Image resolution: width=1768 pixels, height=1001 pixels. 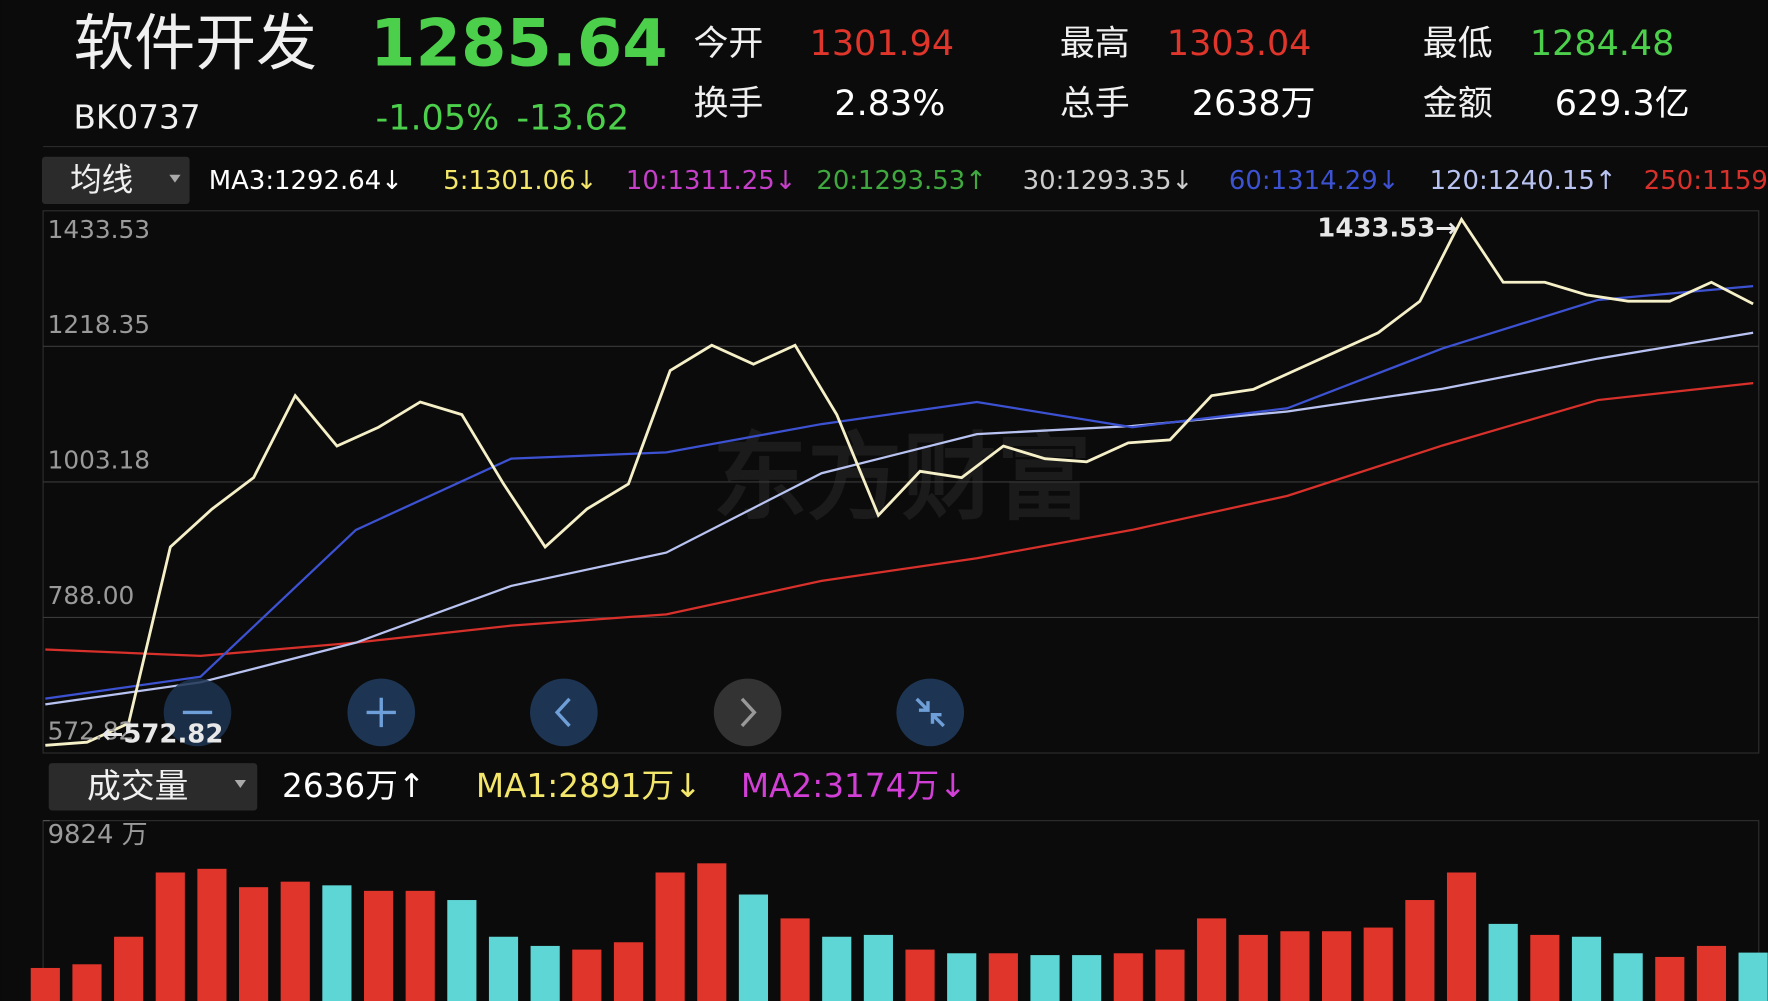 What do you see at coordinates (91, 731) in the screenshot?
I see `y-tick-label: 572.82` at bounding box center [91, 731].